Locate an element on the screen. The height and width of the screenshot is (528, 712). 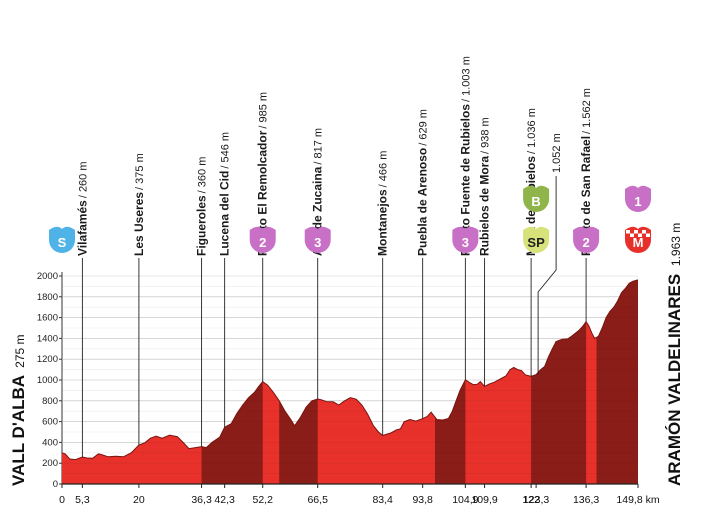
waypoint-alt: / 260 m is located at coordinates (83, 179).